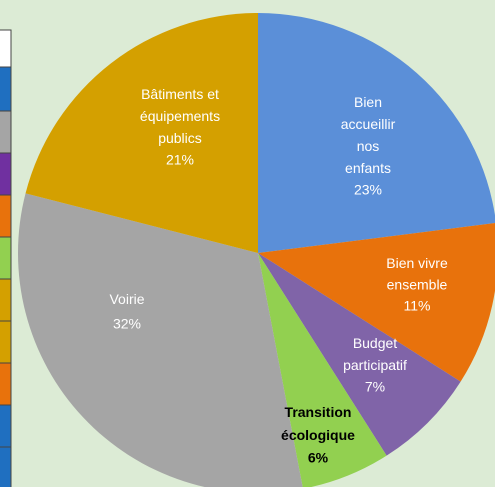 This screenshot has width=495, height=487. Describe the element at coordinates (318, 412) in the screenshot. I see `label-line: Transition` at that location.